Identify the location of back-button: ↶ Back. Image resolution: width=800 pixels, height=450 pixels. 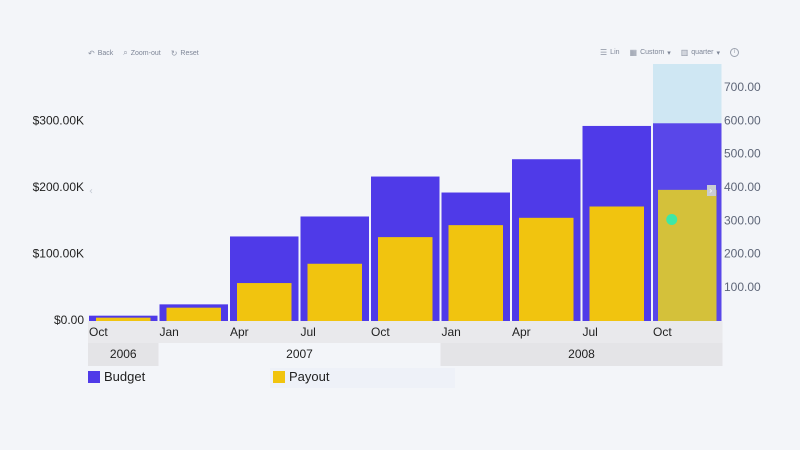
(101, 53).